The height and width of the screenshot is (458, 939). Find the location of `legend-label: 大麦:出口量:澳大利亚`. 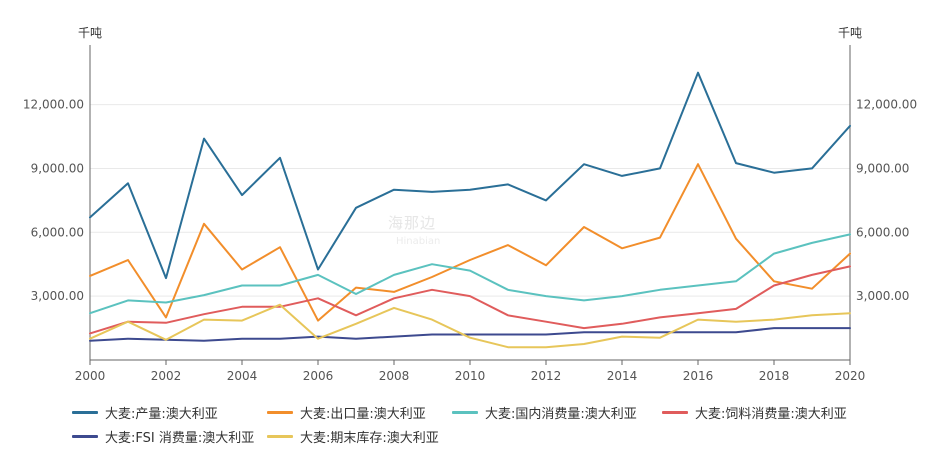

legend-label: 大麦:出口量:澳大利亚 is located at coordinates (363, 414).